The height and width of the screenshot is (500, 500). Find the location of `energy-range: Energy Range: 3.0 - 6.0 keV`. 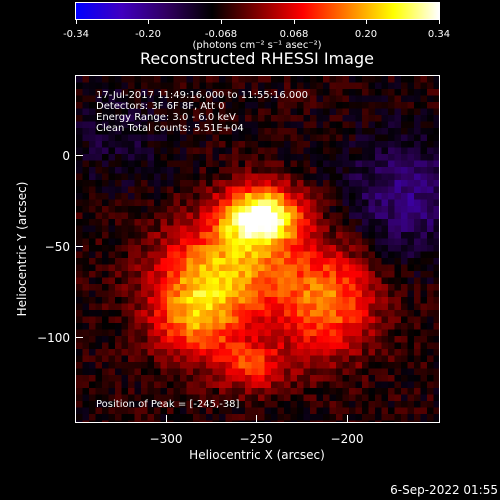

energy-range: Energy Range: 3.0 - 6.0 keV is located at coordinates (166, 117).